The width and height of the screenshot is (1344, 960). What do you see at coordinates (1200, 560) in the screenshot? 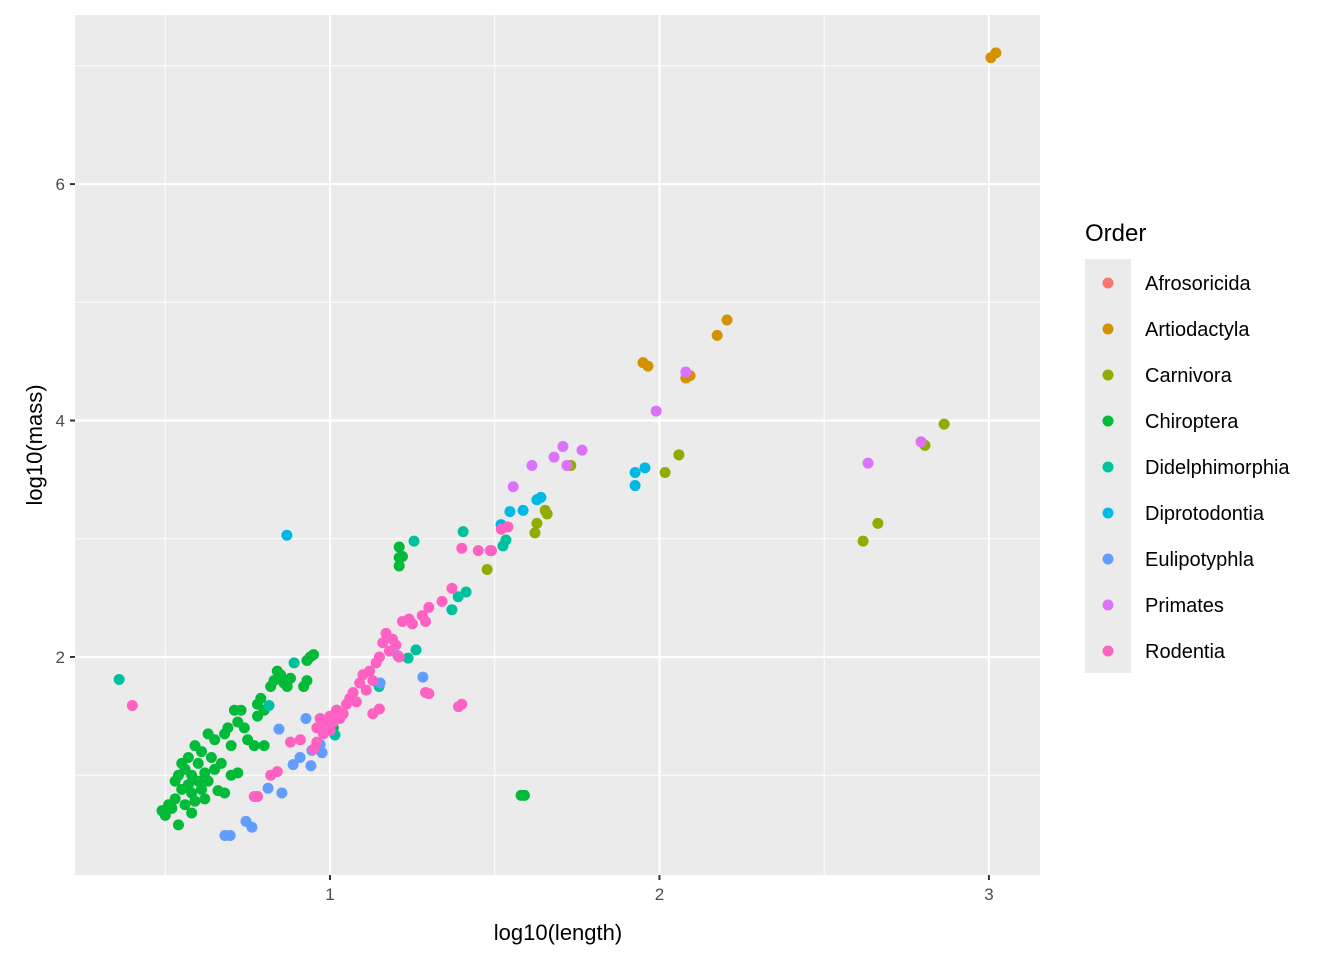
I see `legend-label-eulipotyphla: Eulipotyphla` at bounding box center [1200, 560].